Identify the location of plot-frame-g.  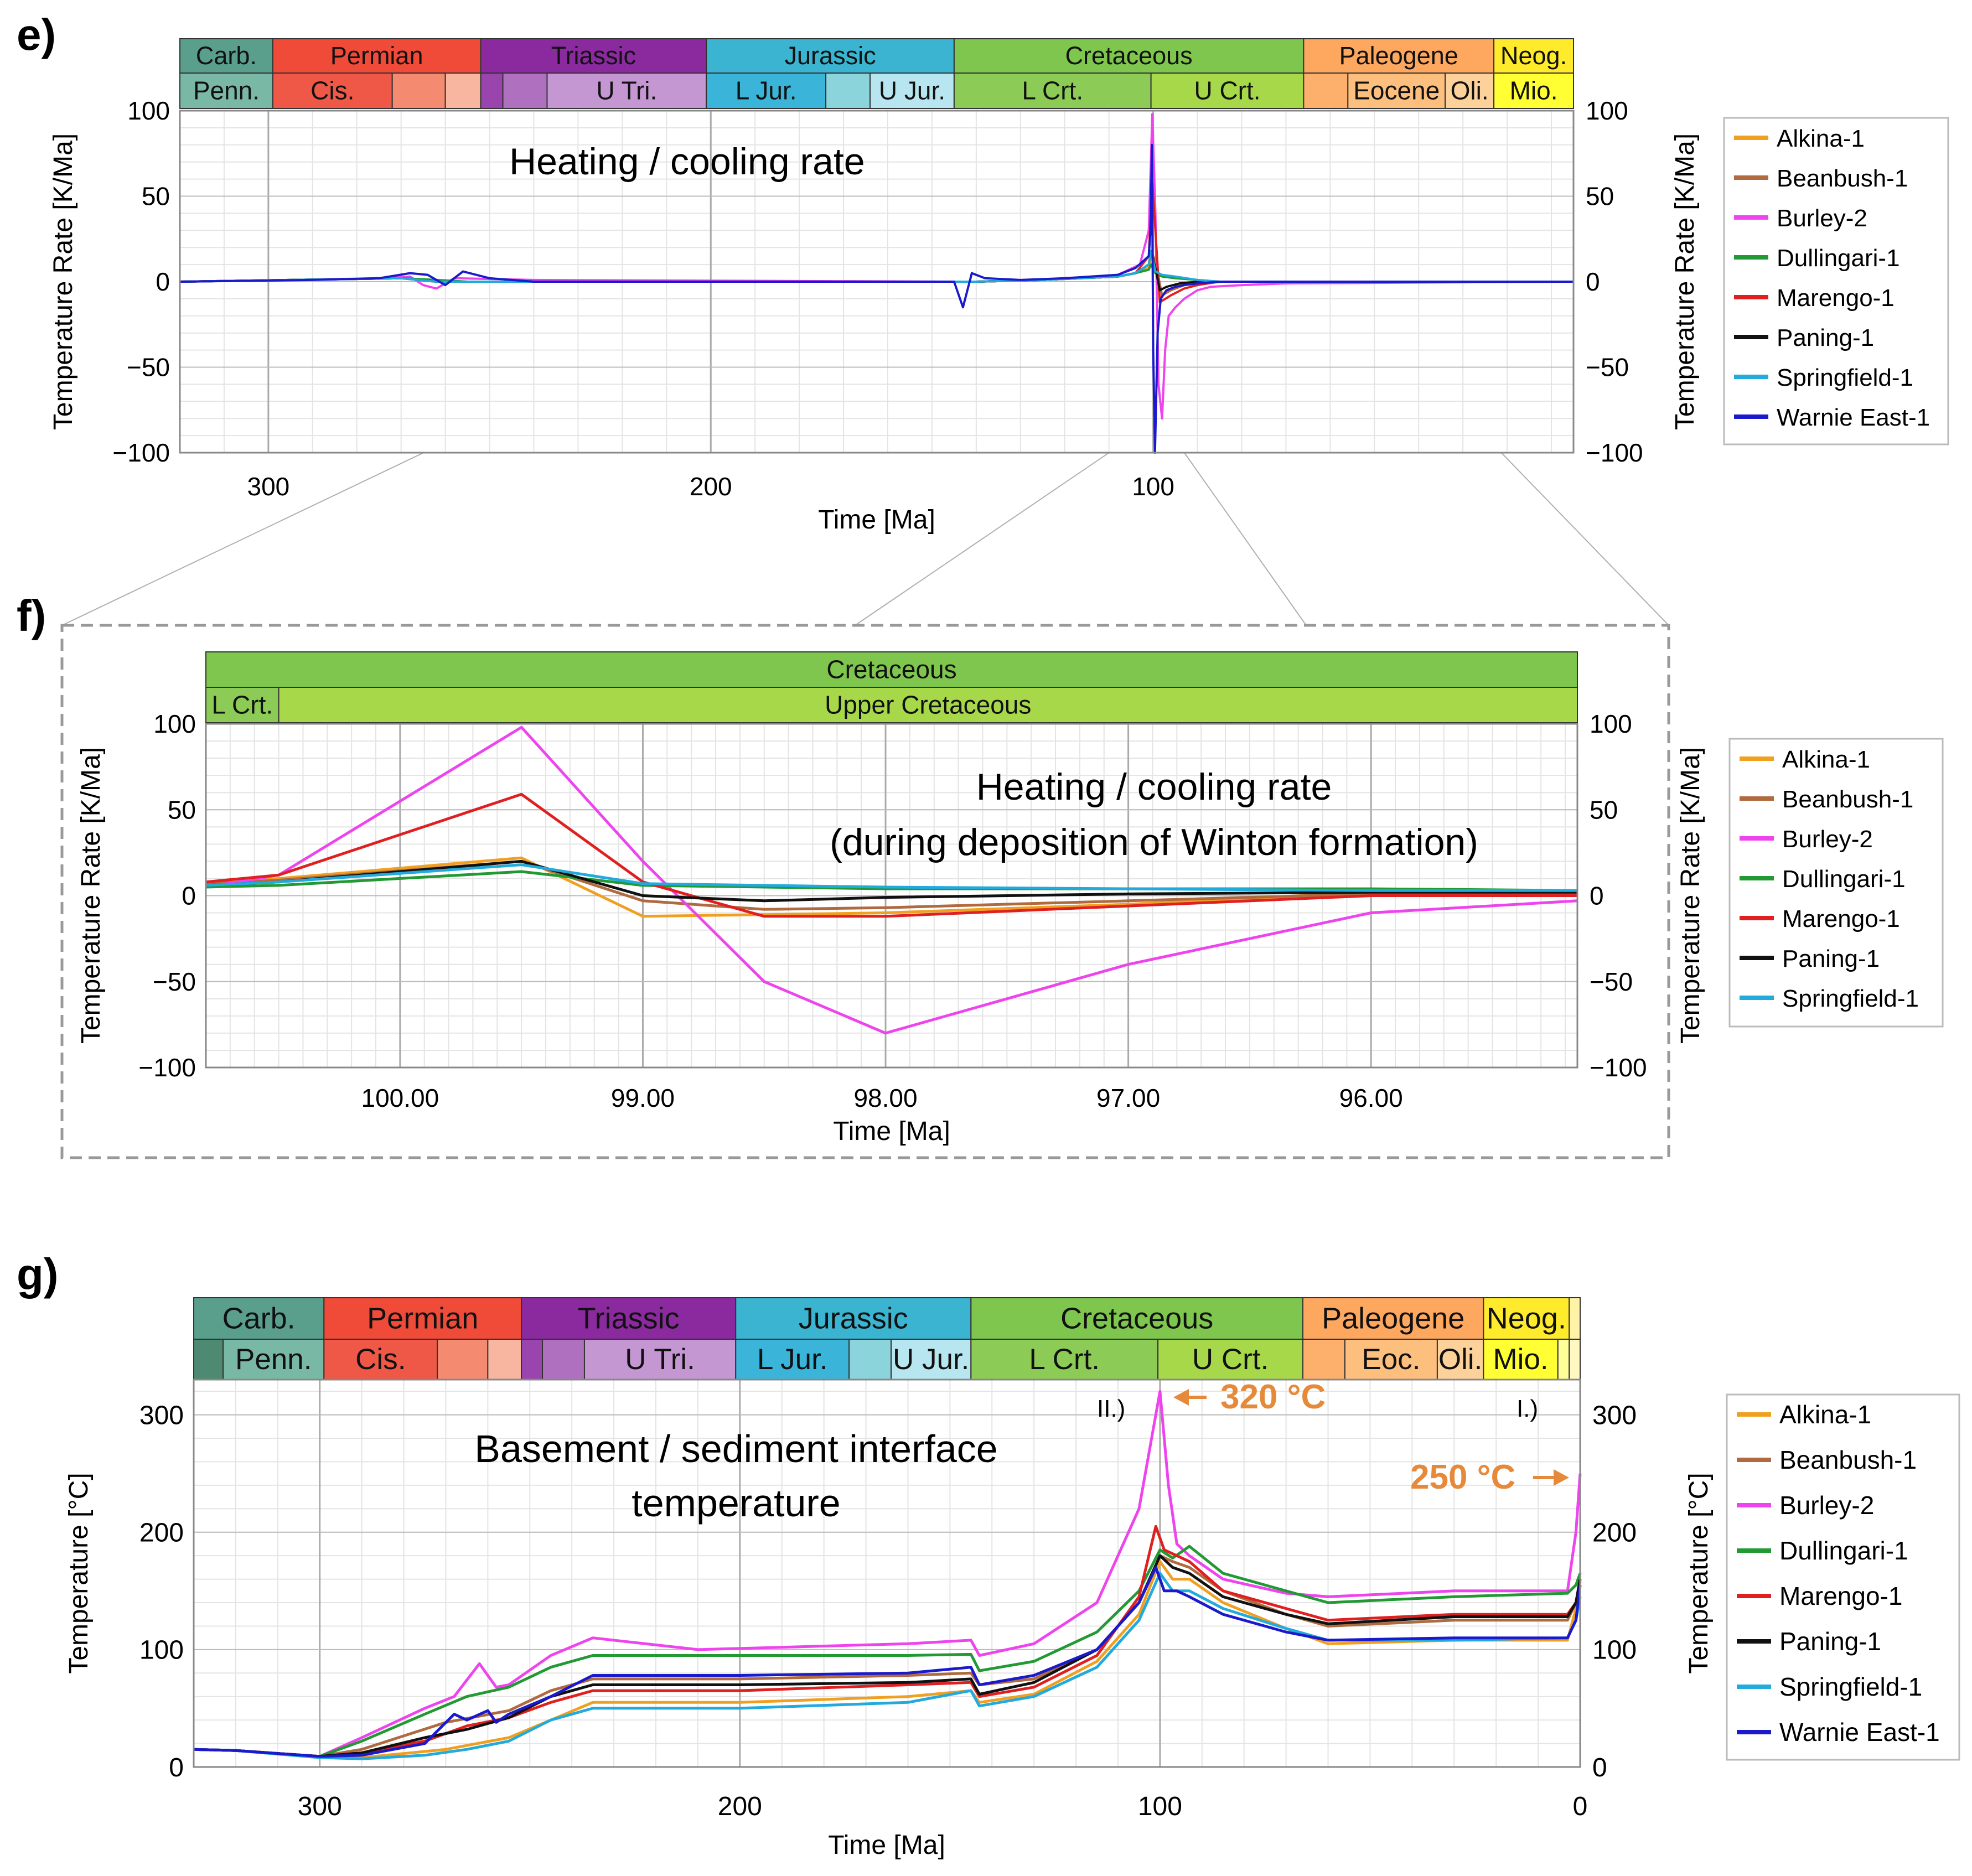
(887, 1573).